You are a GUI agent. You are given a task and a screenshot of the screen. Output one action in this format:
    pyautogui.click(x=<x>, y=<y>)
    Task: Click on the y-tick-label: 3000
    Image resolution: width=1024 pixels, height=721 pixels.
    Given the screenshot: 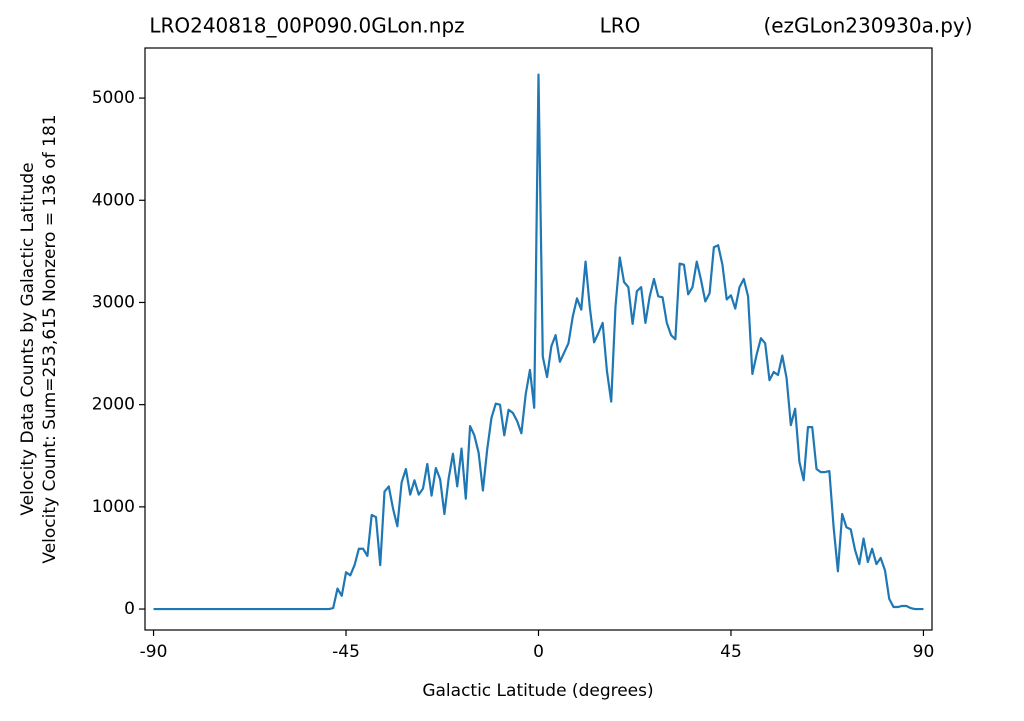 What is the action you would take?
    pyautogui.click(x=113, y=302)
    